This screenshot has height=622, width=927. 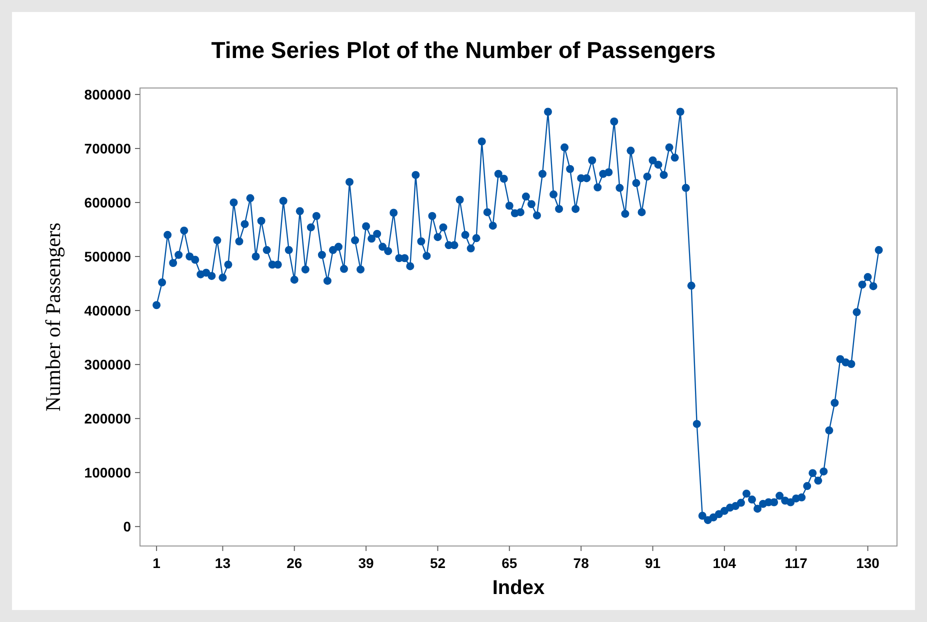 What do you see at coordinates (108, 94) in the screenshot?
I see `y-tick-label: 800000` at bounding box center [108, 94].